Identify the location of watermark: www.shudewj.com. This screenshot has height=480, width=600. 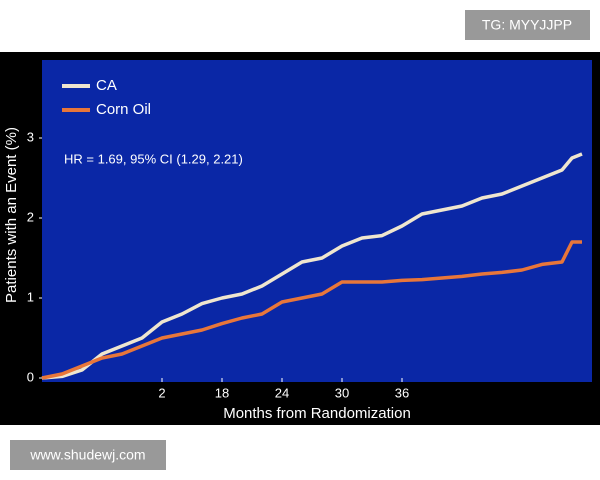
(87, 455).